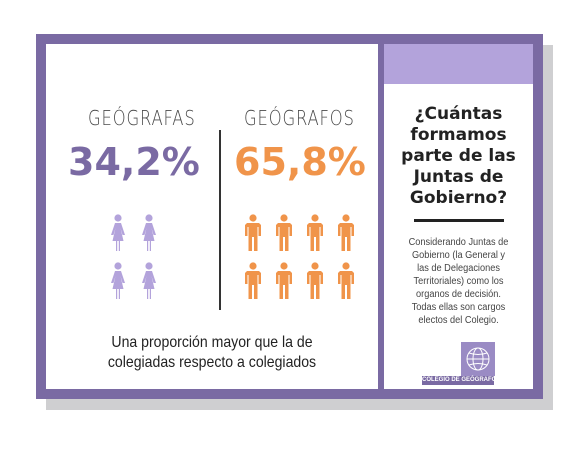 The height and width of the screenshot is (457, 585). I want to click on male-label: GEÓGRAFOS, so click(299, 118).